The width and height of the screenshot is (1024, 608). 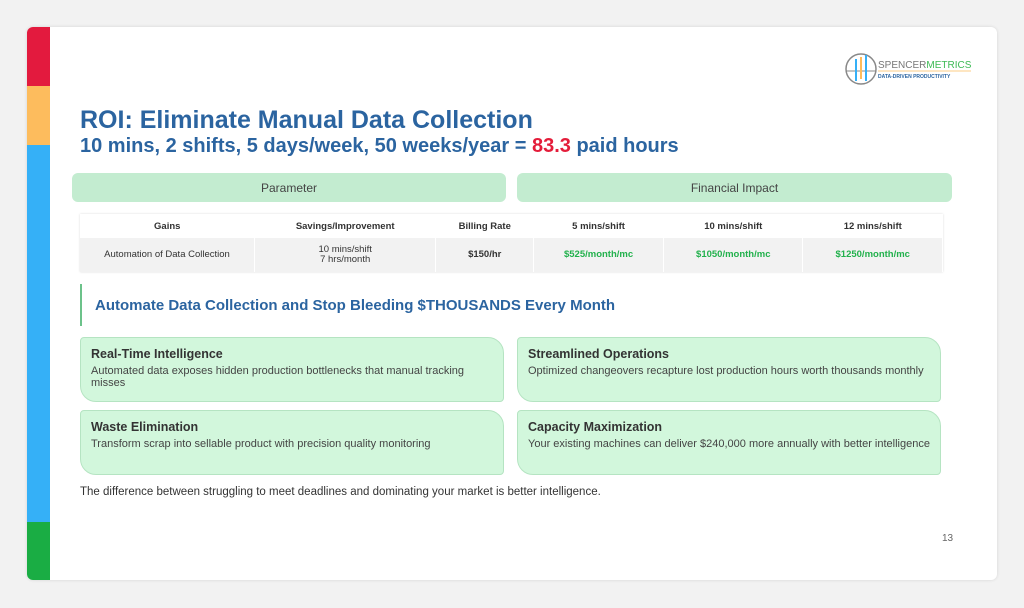 I want to click on spencermetrics-logo: SPENCERMETRICS DATA-DRIVEN PRODUCTIVITY, so click(x=908, y=69).